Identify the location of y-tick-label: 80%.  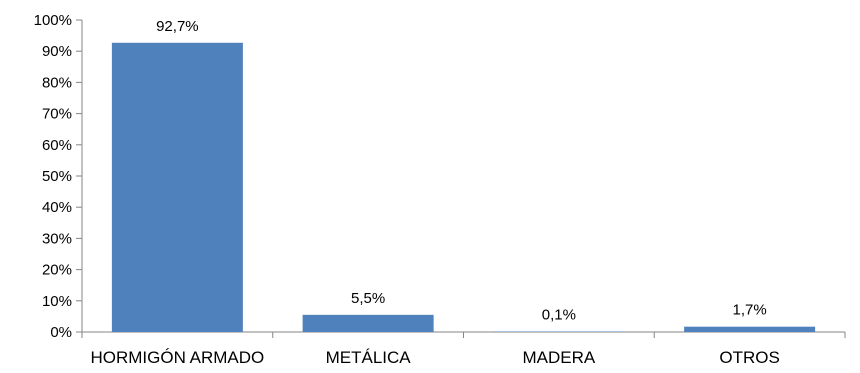
(57, 82).